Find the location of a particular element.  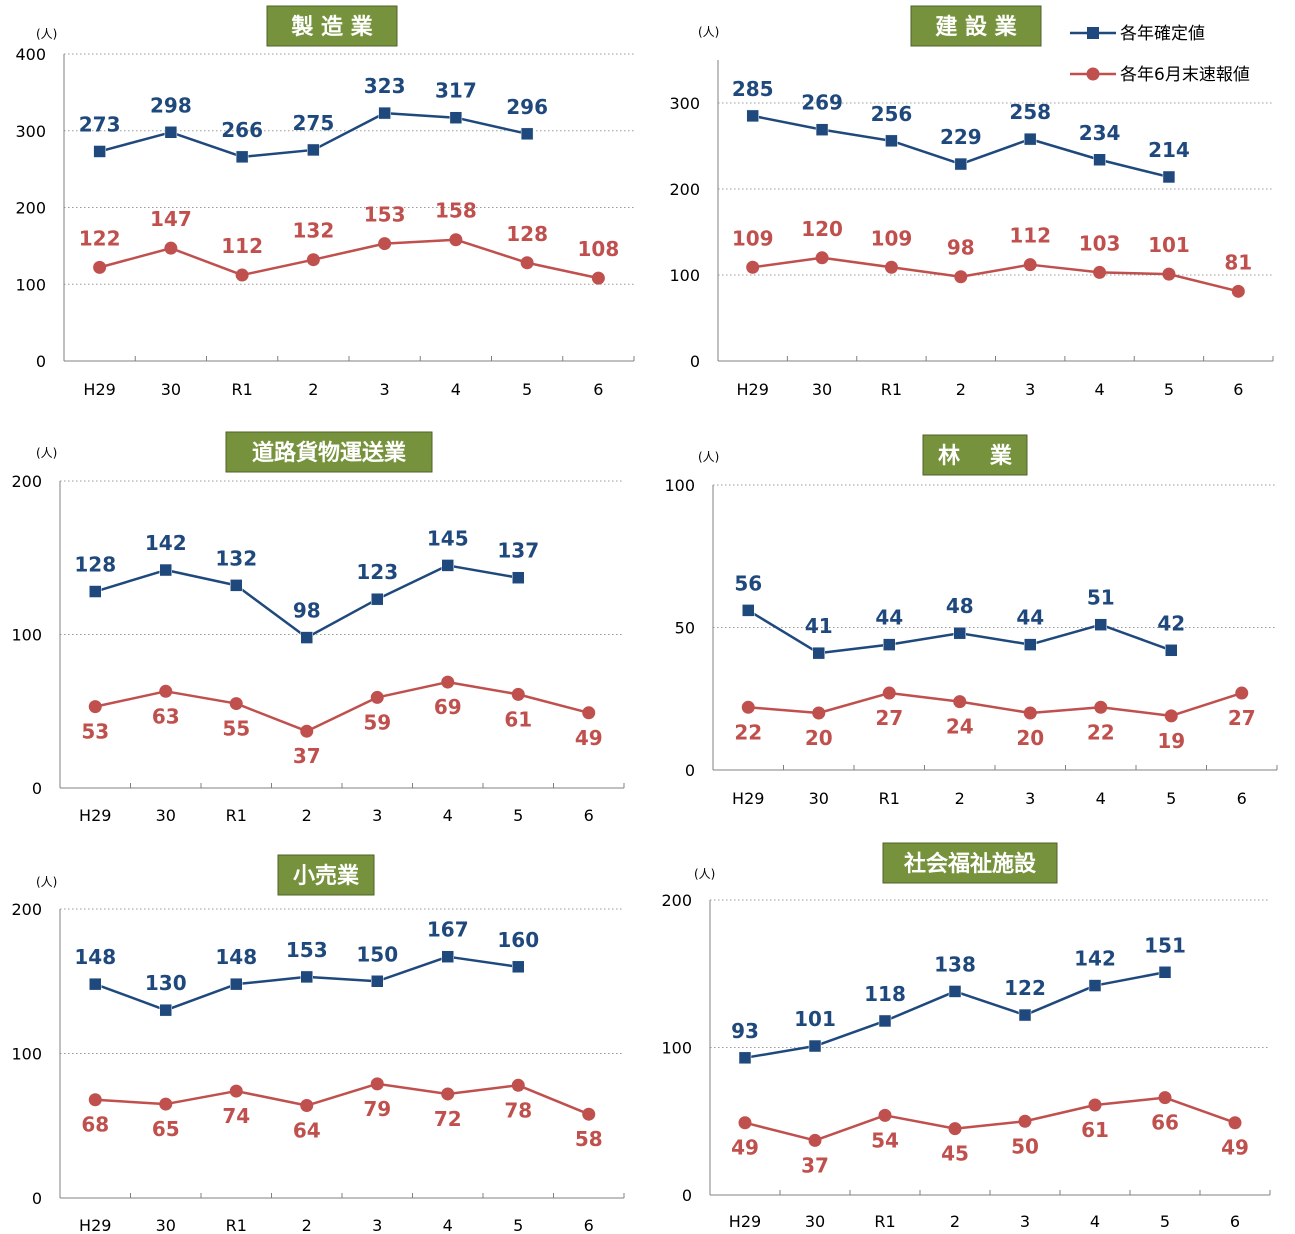

data-label: 37 is located at coordinates (307, 756).